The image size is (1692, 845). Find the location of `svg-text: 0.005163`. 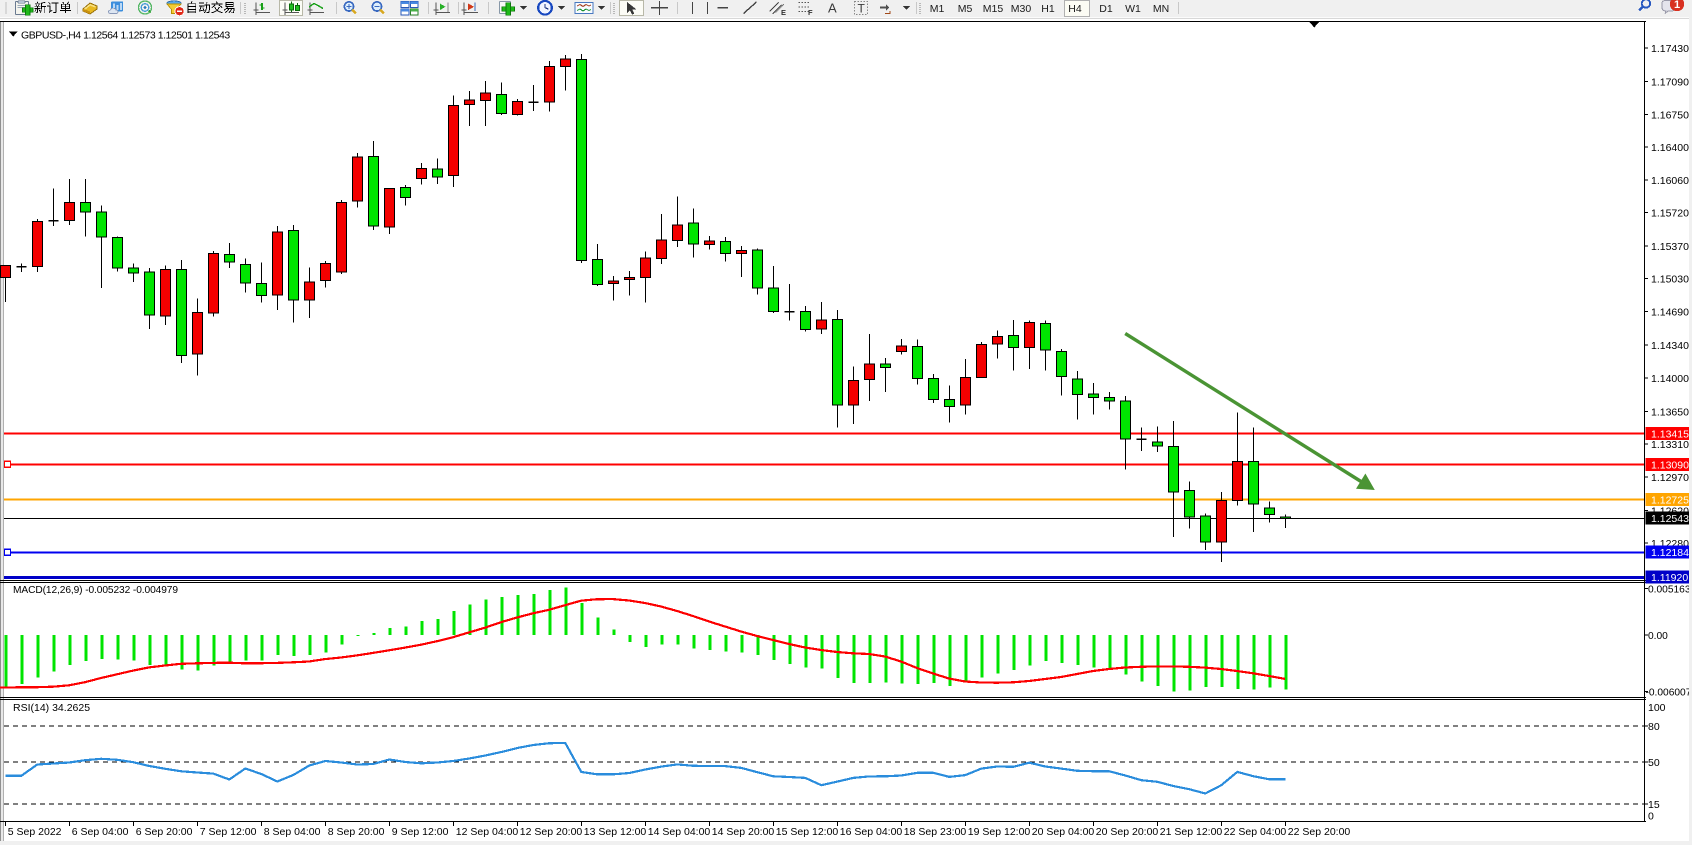

svg-text: 0.005163 is located at coordinates (1669, 590).